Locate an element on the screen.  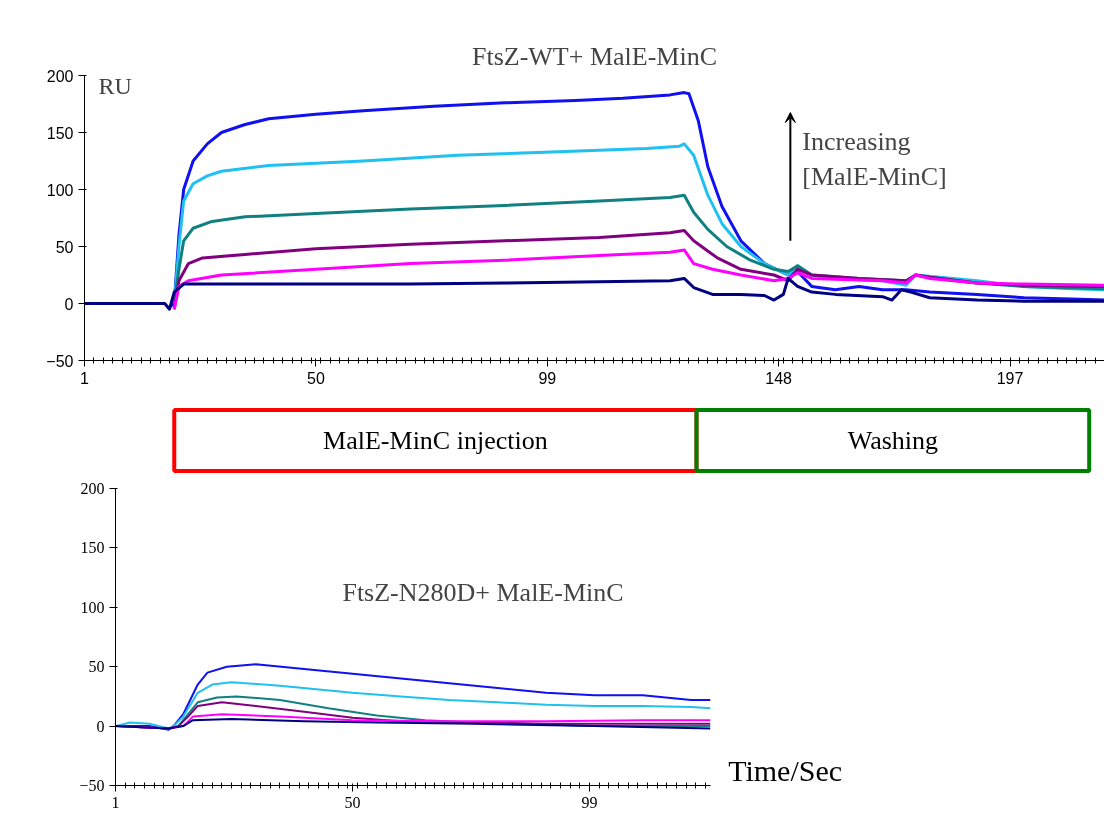
x-axis-title: Time/Sec is located at coordinates (785, 771).